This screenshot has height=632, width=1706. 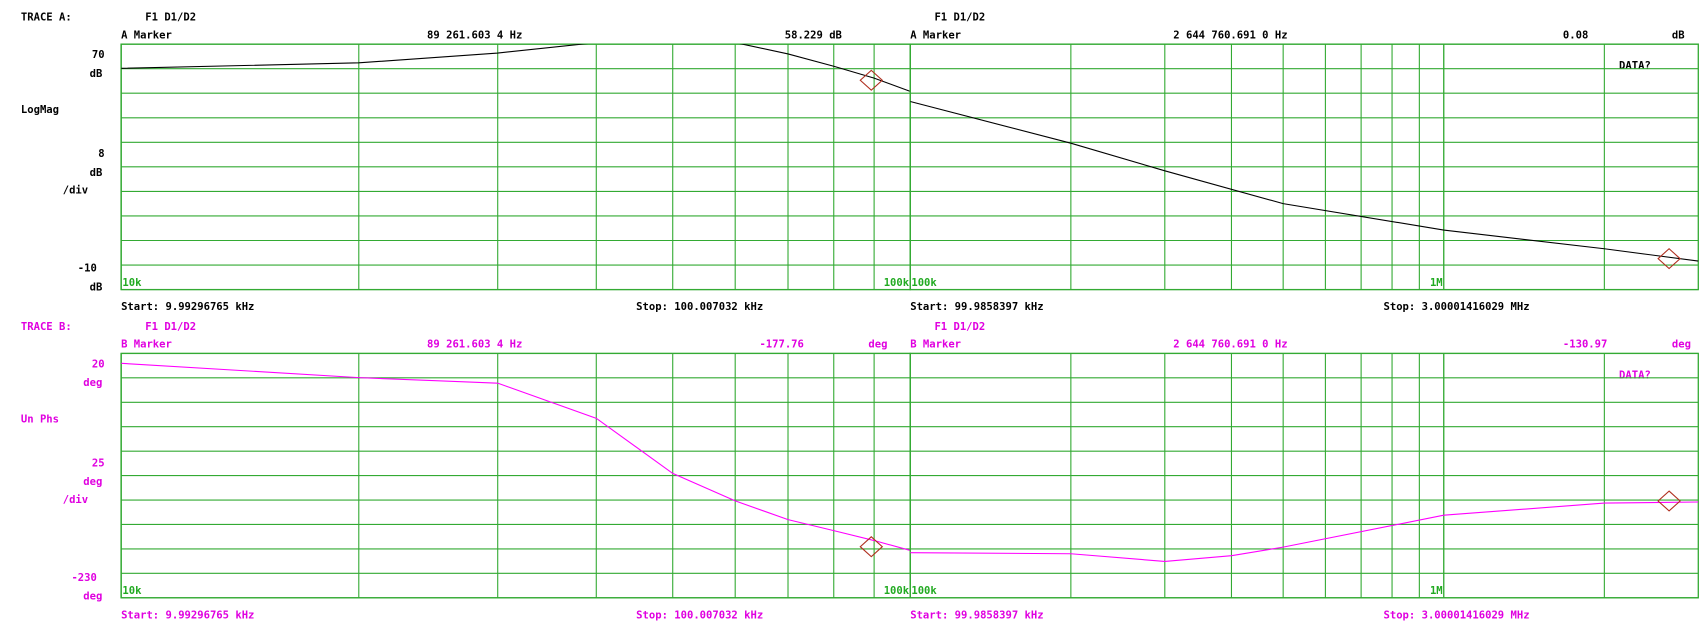 I want to click on marker-value: -130.97, so click(x=1585, y=345).